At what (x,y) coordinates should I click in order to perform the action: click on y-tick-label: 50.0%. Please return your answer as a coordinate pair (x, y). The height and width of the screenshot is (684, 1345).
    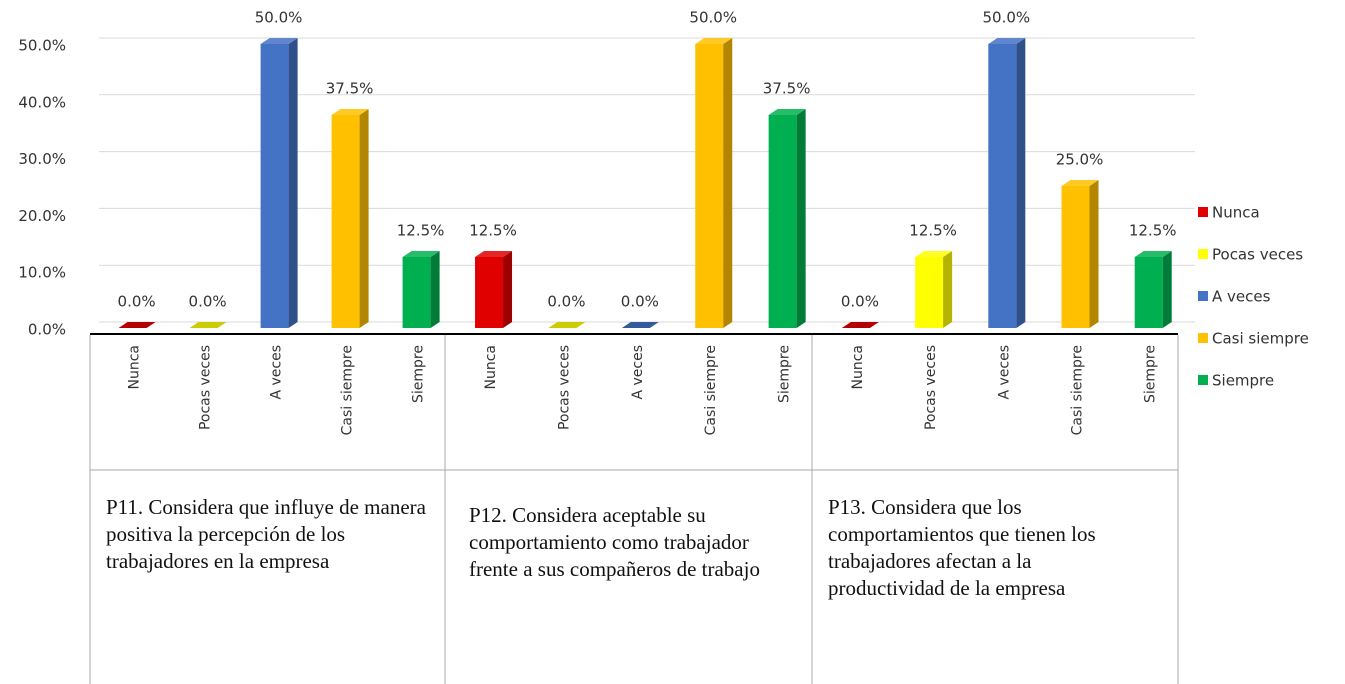
    Looking at the image, I should click on (42, 46).